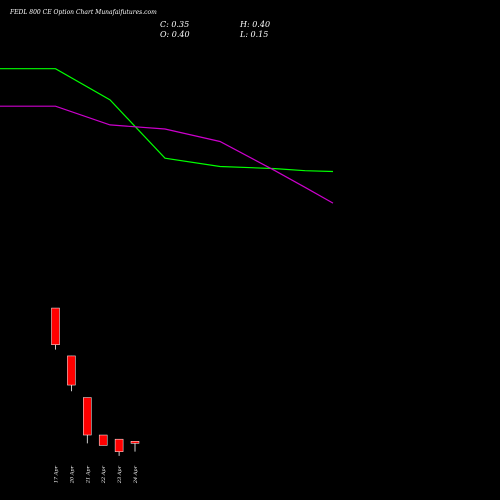 Image resolution: width=500 pixels, height=500 pixels. I want to click on x-tick-label: 20 Apr, so click(72, 474).